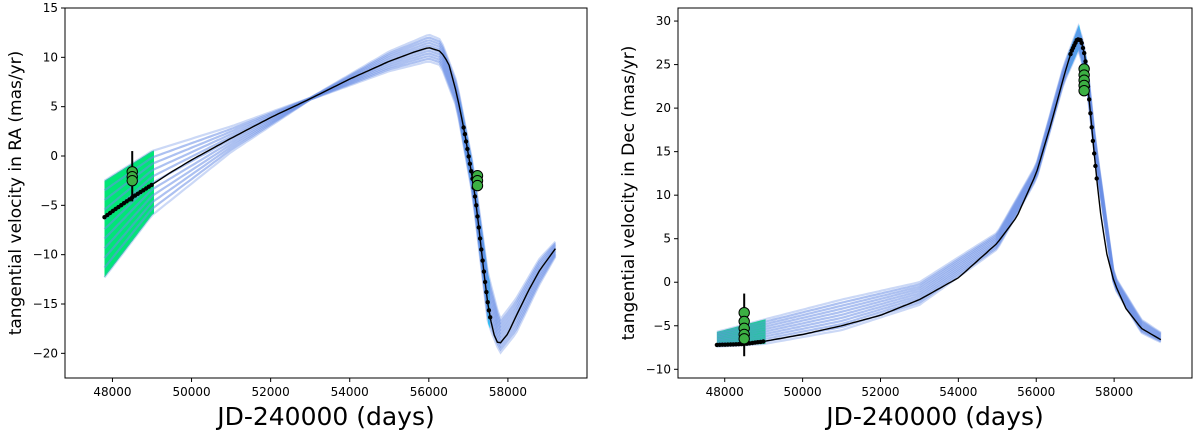 Image resolution: width=1200 pixels, height=437 pixels. Describe the element at coordinates (45, 353) in the screenshot. I see `y-tick-label: −20` at that location.